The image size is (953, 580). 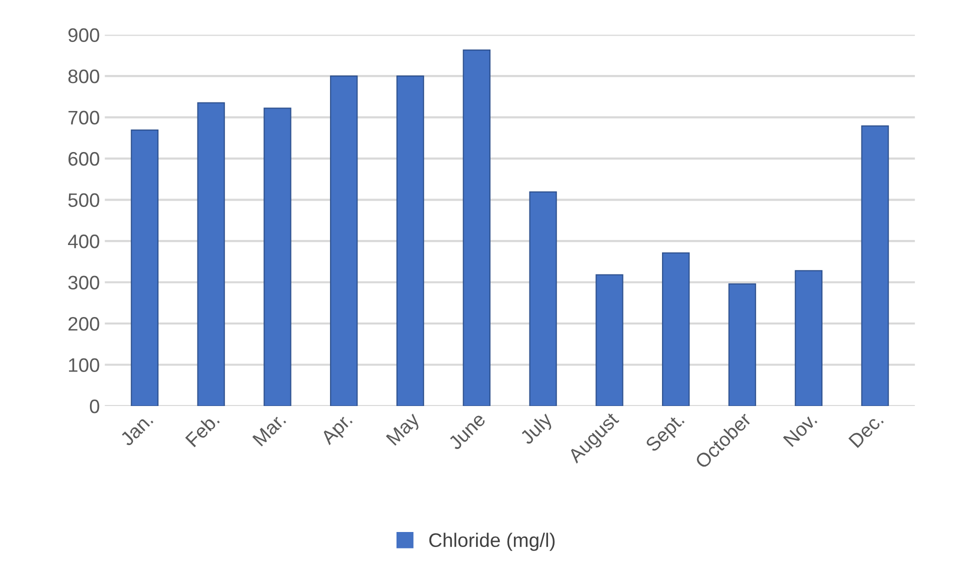 What do you see at coordinates (866, 430) in the screenshot?
I see `x-tick-label: Dec.` at bounding box center [866, 430].